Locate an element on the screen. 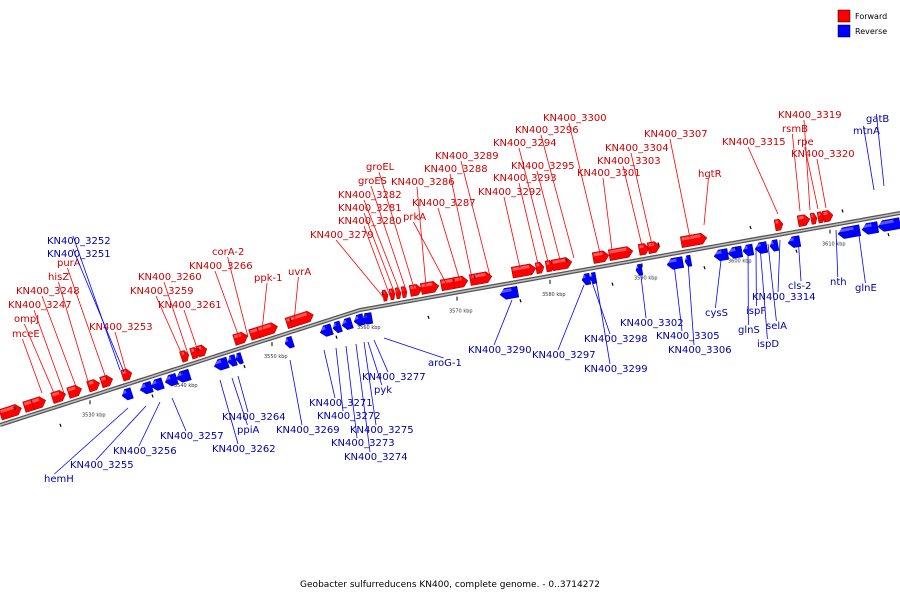 This screenshot has width=900, height=600. forward-gene-label: corA-2 is located at coordinates (228, 252).